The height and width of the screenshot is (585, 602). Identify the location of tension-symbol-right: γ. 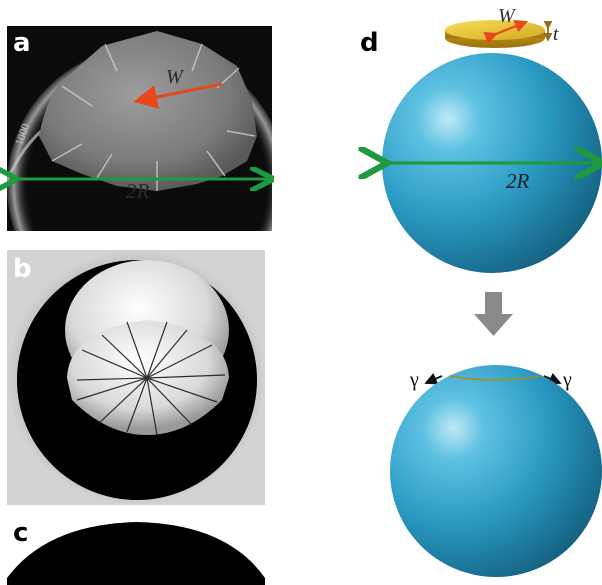
(567, 380).